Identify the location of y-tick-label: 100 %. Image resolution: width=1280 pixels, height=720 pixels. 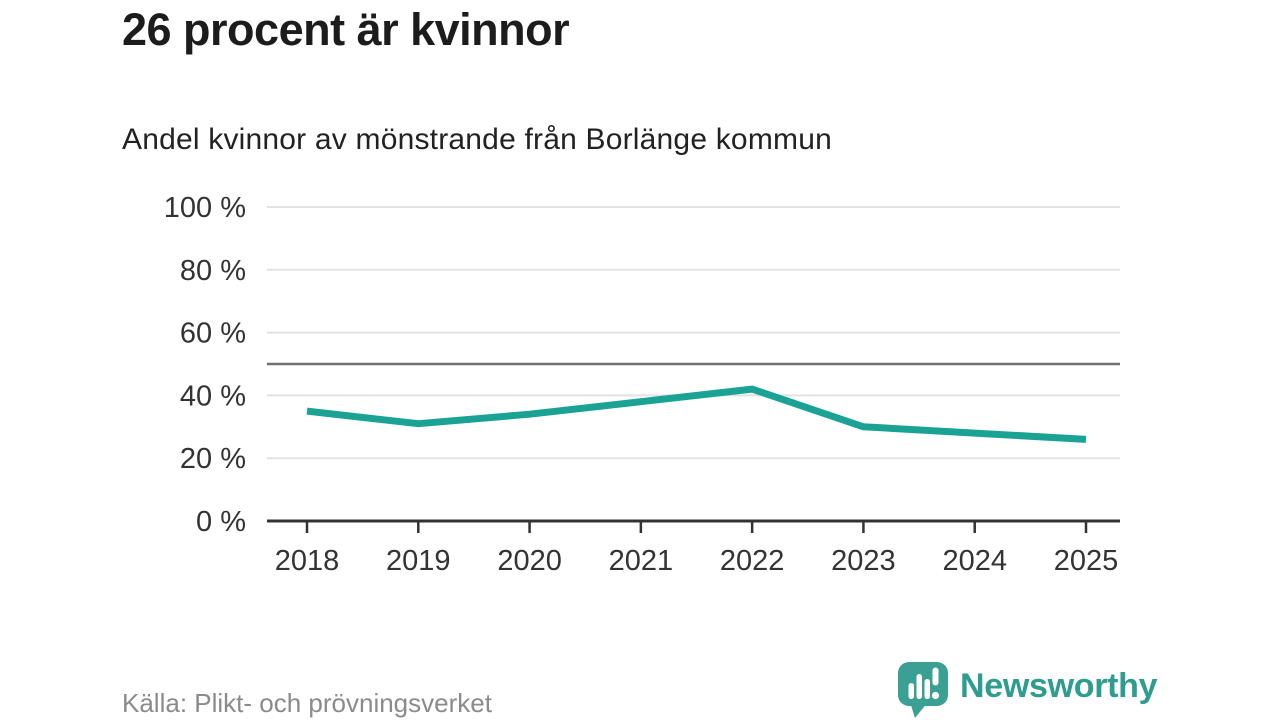
(205, 208).